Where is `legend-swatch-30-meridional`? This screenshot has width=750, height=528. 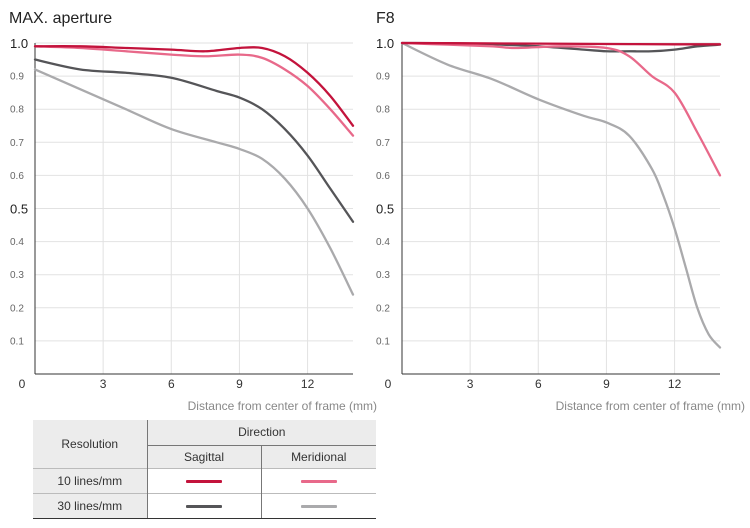
legend-swatch-30-meridional is located at coordinates (318, 505).